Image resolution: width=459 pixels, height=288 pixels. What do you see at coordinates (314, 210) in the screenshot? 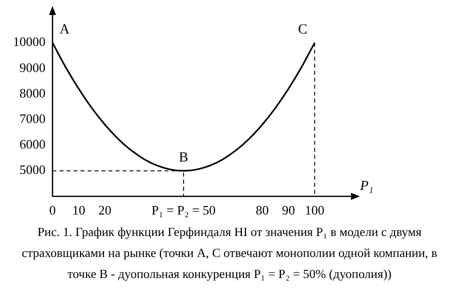
I see `x-tick-label: 100` at bounding box center [314, 210].